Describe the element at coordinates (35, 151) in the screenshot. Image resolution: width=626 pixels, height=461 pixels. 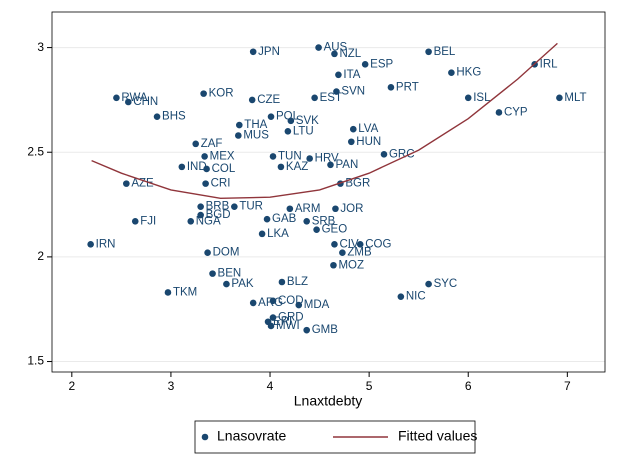
I see `y-tick-label: 2.5` at that location.